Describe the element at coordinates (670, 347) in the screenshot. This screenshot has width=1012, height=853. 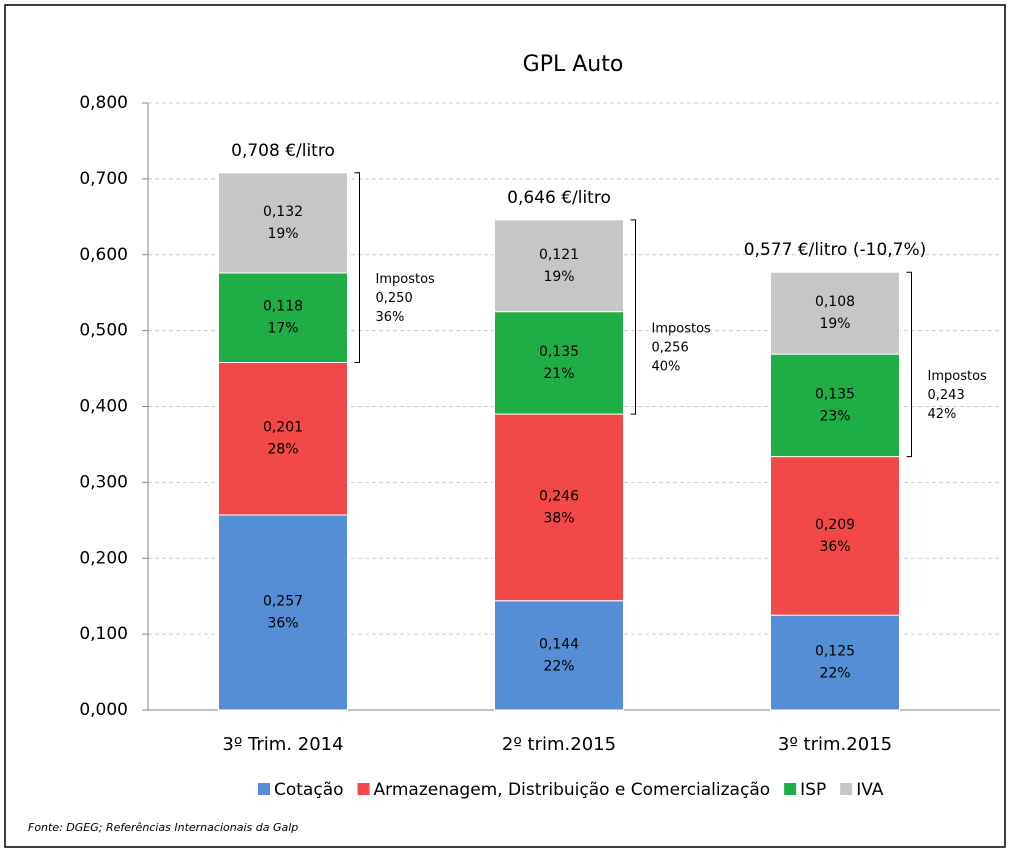
I see `tax-annotation: 0,256` at that location.